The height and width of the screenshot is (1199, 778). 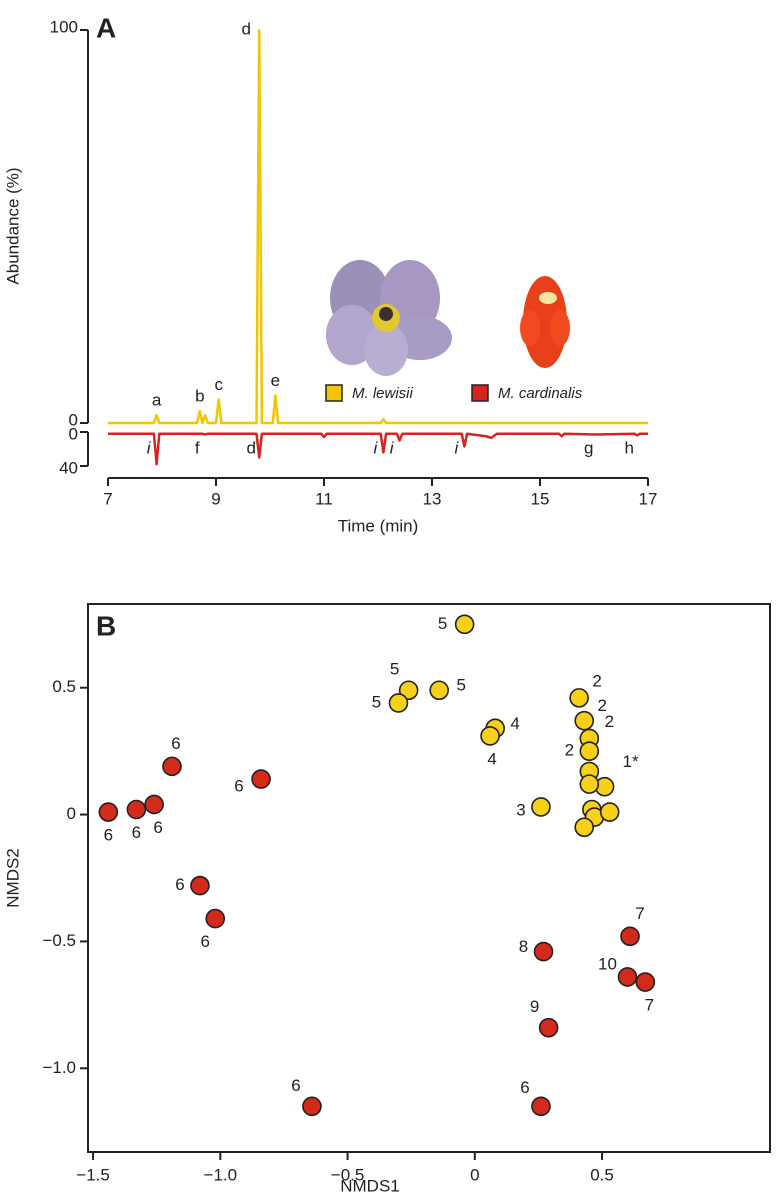 I want to click on x-tick-label: 11, so click(x=324, y=498).